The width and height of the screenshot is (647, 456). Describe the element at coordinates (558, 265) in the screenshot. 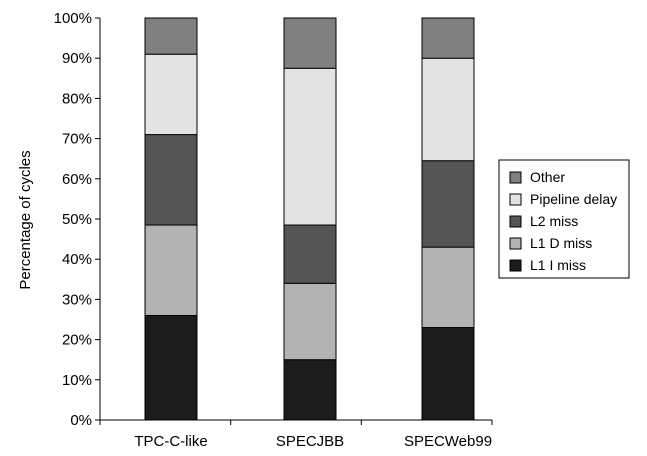

I see `legend-label: L1 I miss` at that location.